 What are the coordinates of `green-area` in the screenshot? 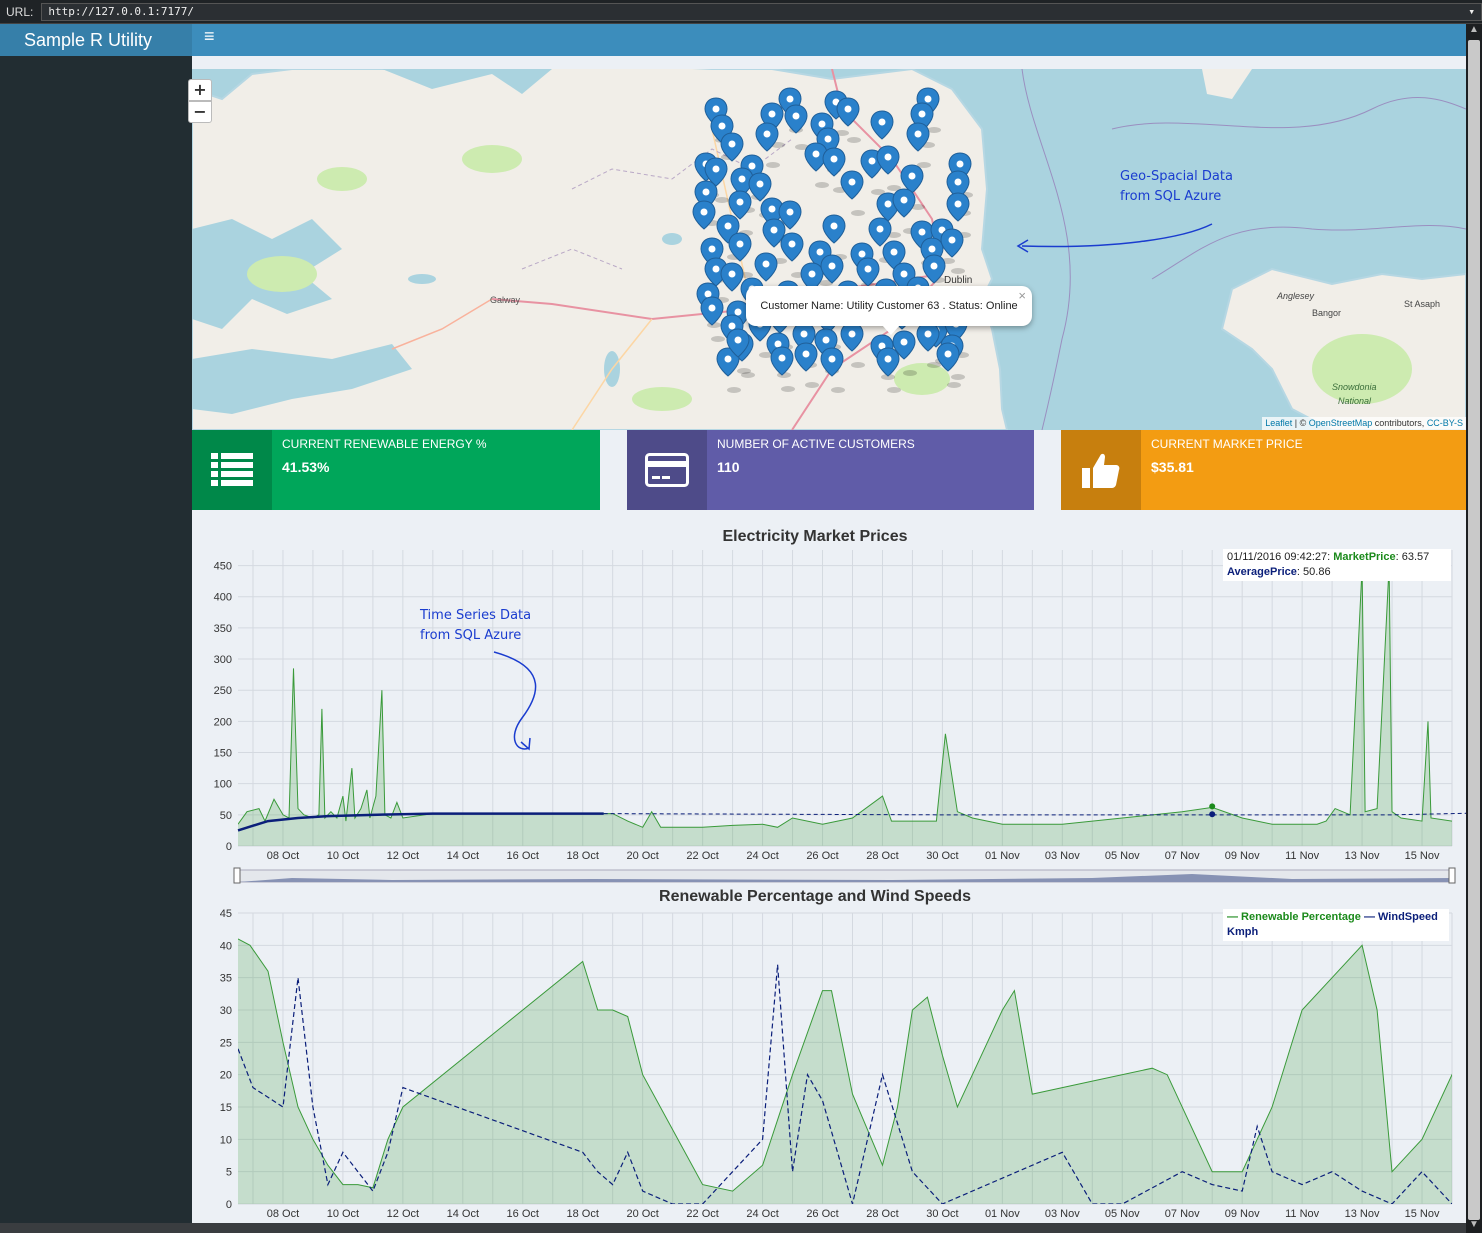 It's located at (342, 179).